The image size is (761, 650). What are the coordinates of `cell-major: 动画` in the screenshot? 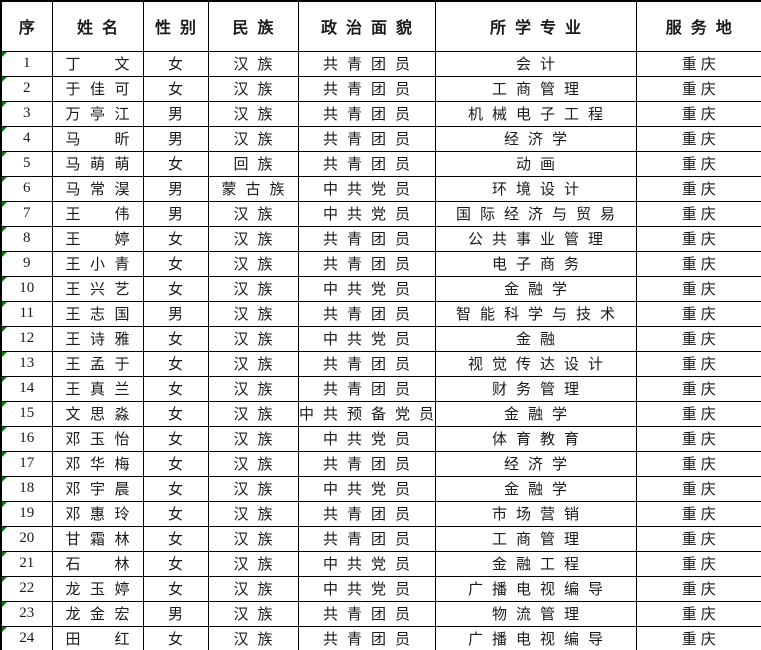 It's located at (535, 163).